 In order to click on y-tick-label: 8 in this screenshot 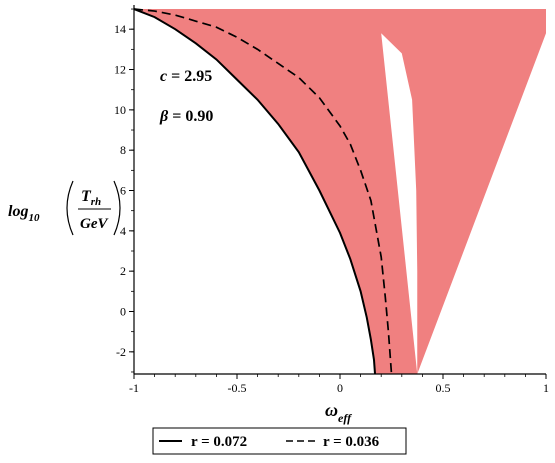, I will do `click(123, 150)`.